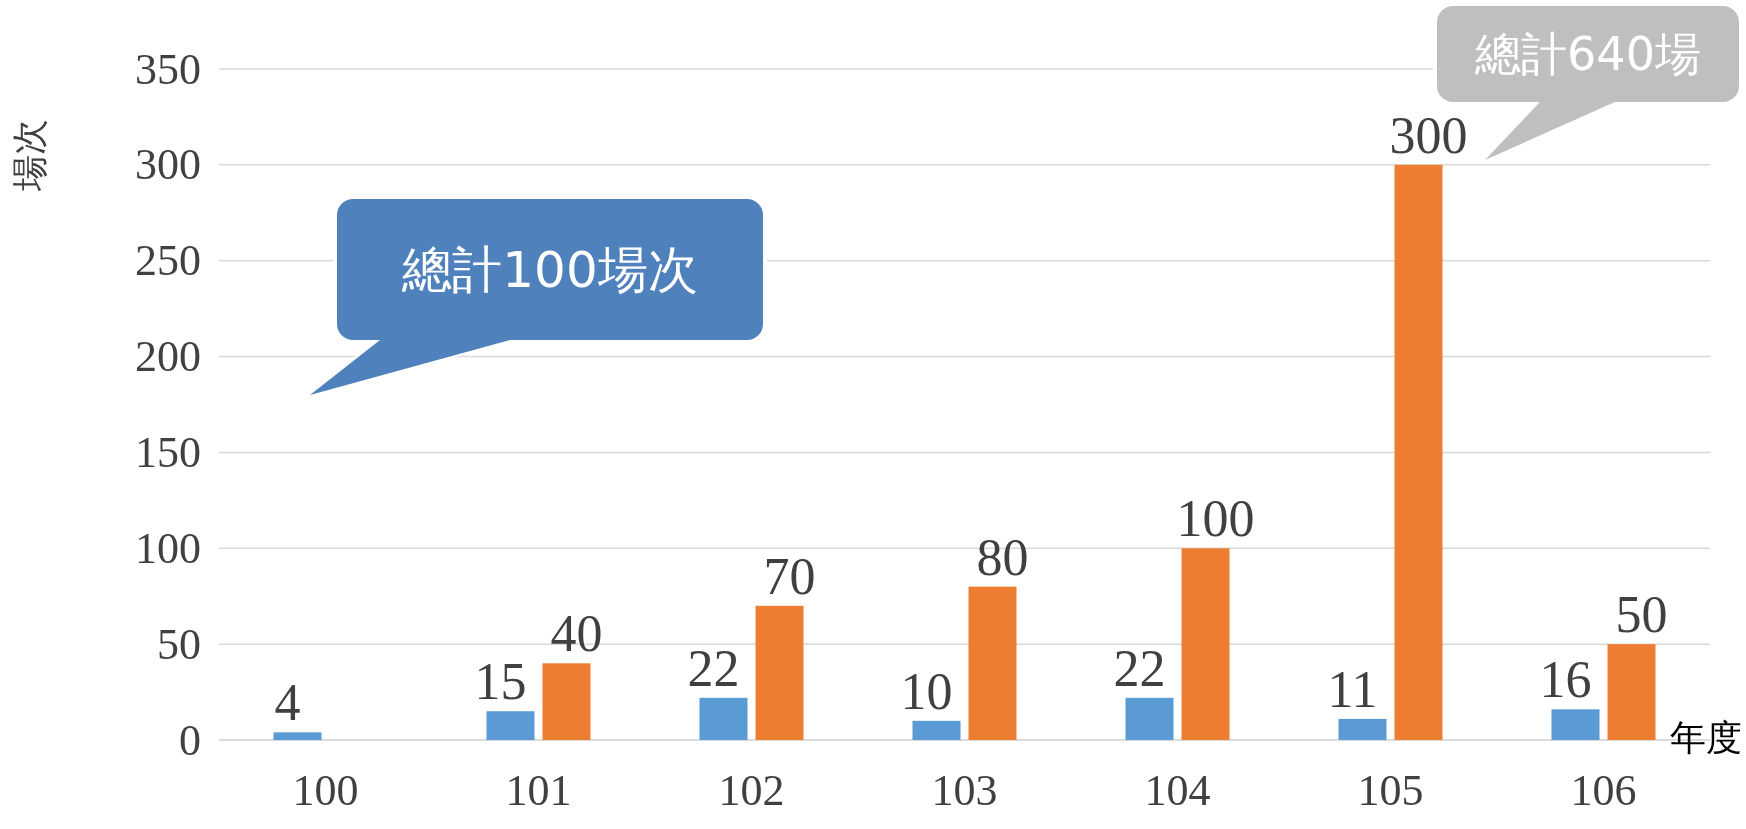  What do you see at coordinates (549, 269) in the screenshot?
I see `annotation: 總計100場次` at bounding box center [549, 269].